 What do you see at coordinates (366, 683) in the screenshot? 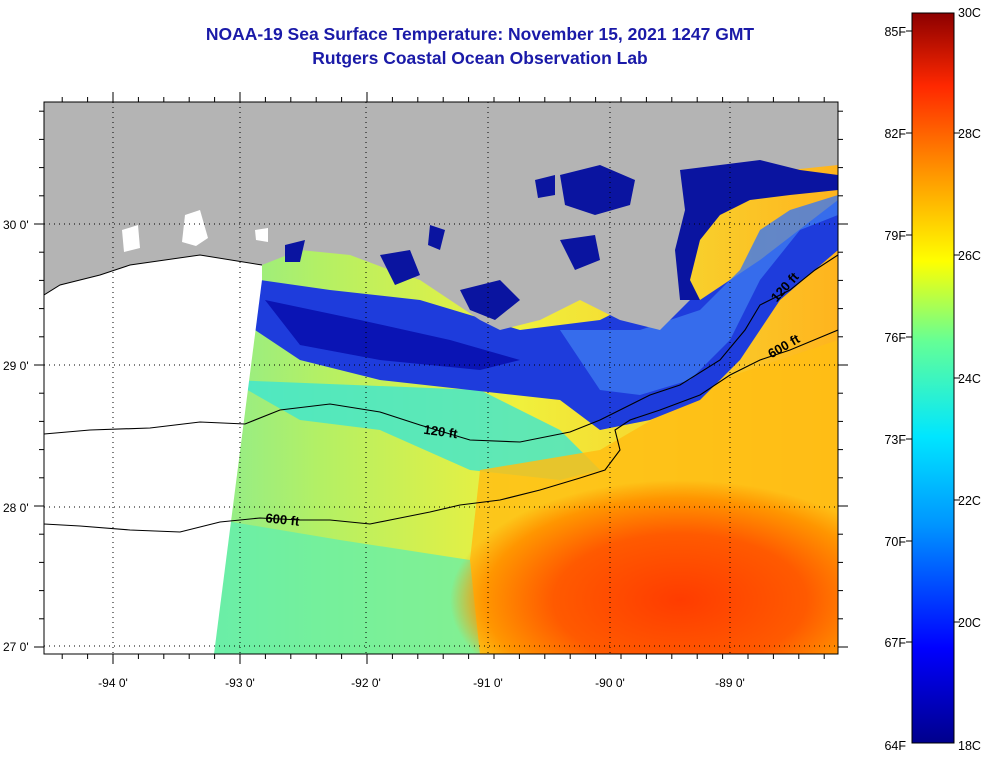
I see `lon-label-92: -92 0'` at bounding box center [366, 683].